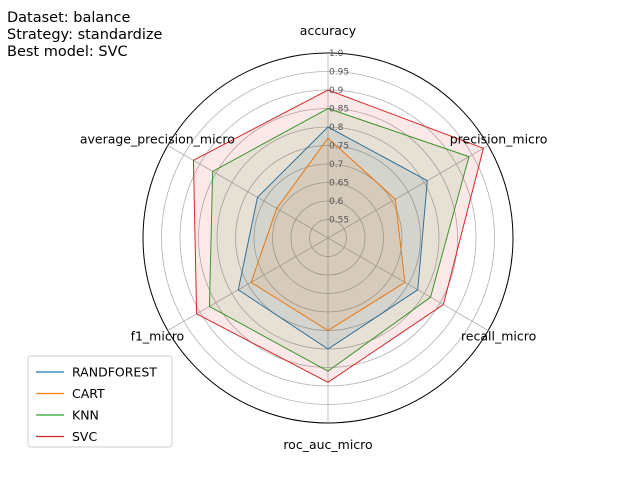 This screenshot has width=640, height=480. I want to click on radial-tick-label: 0.9, so click(336, 91).